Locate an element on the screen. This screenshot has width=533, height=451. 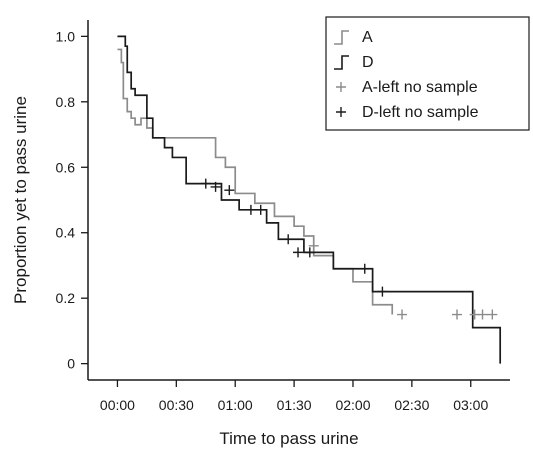
legend-box is located at coordinates (427, 73).